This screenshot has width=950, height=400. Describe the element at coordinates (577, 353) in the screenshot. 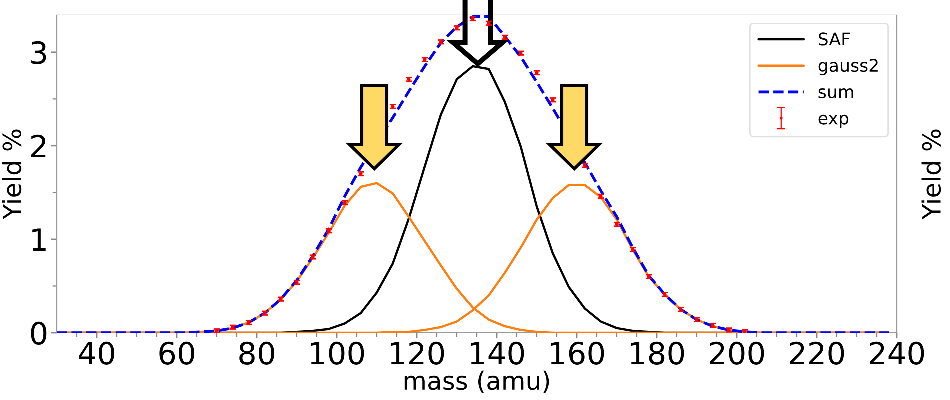

I see `x-tick-label: 160` at that location.